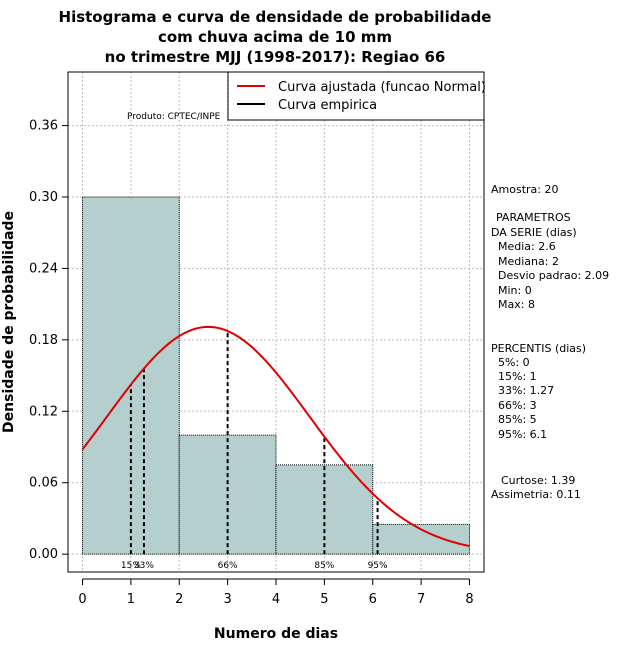  What do you see at coordinates (538, 348) in the screenshot?
I see `stat-percentiles-heading: PERCENTIS (dias)` at bounding box center [538, 348].